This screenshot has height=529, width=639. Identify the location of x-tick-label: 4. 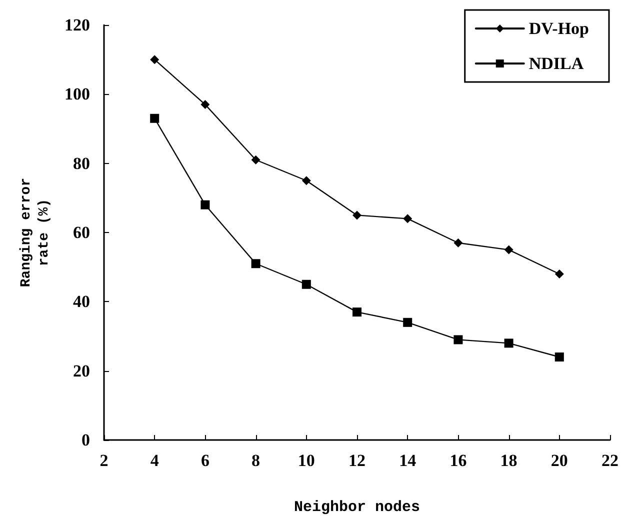
(155, 460).